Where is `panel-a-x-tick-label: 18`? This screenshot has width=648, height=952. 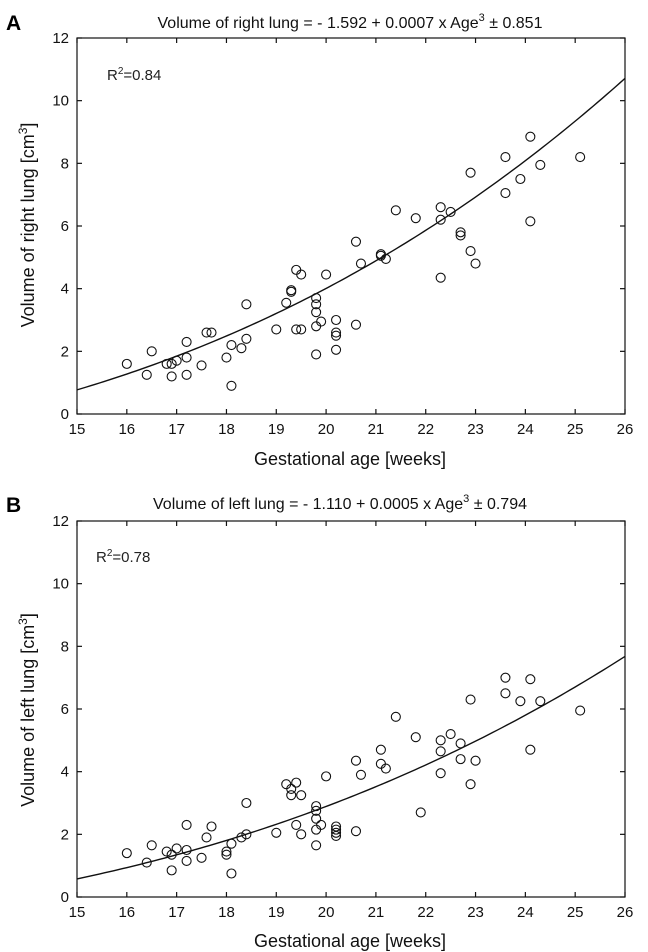
panel-a-x-tick-label: 18 is located at coordinates (226, 429).